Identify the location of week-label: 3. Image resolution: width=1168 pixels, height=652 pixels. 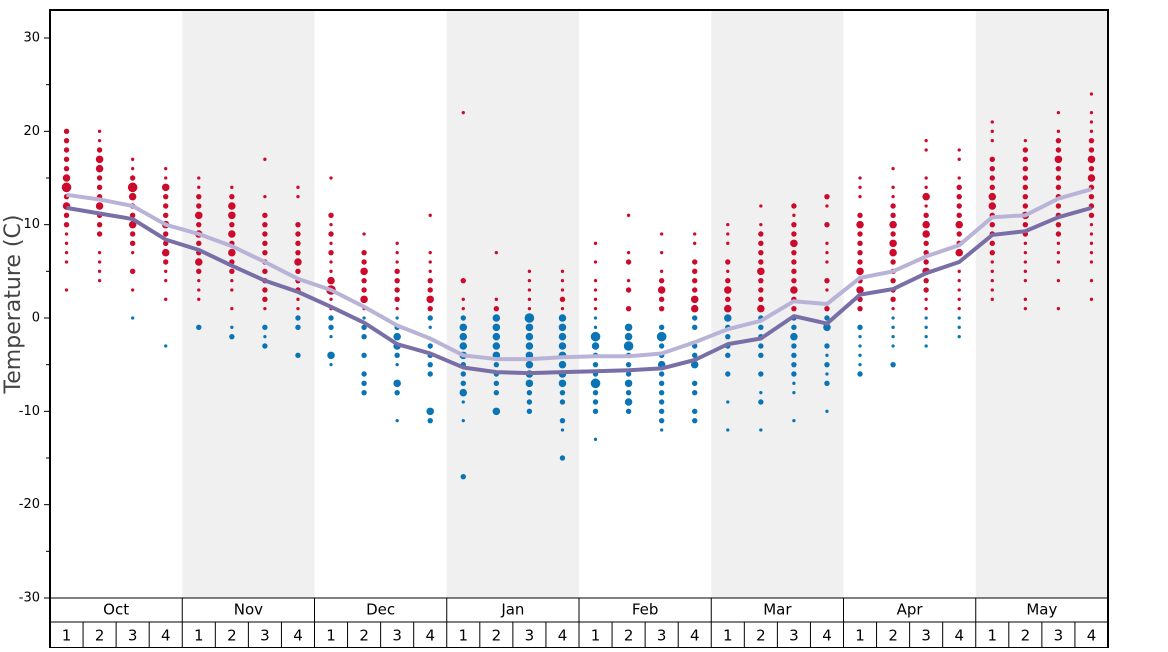
(133, 636).